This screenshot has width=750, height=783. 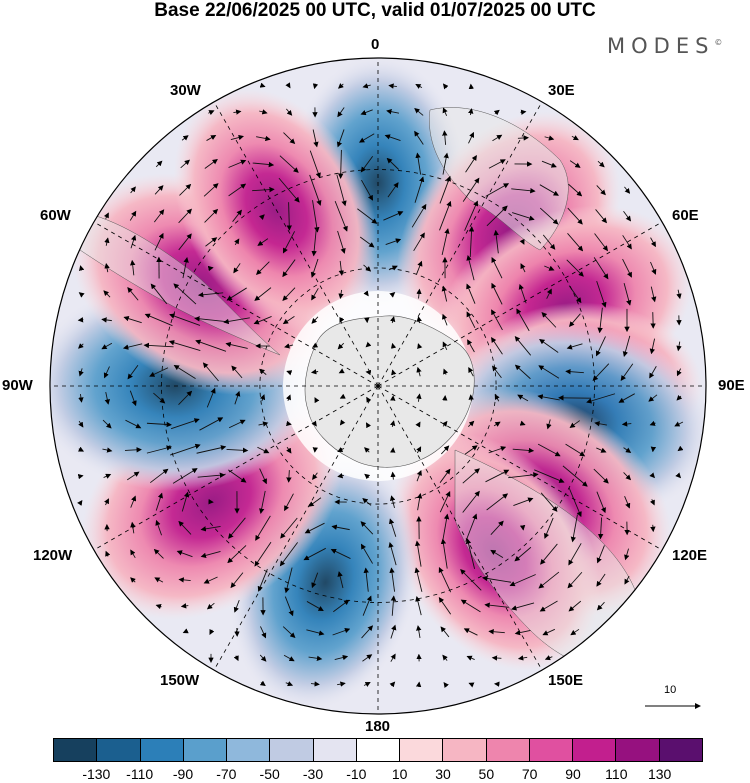 I want to click on colorbar-tick-label: 30, so click(x=443, y=774).